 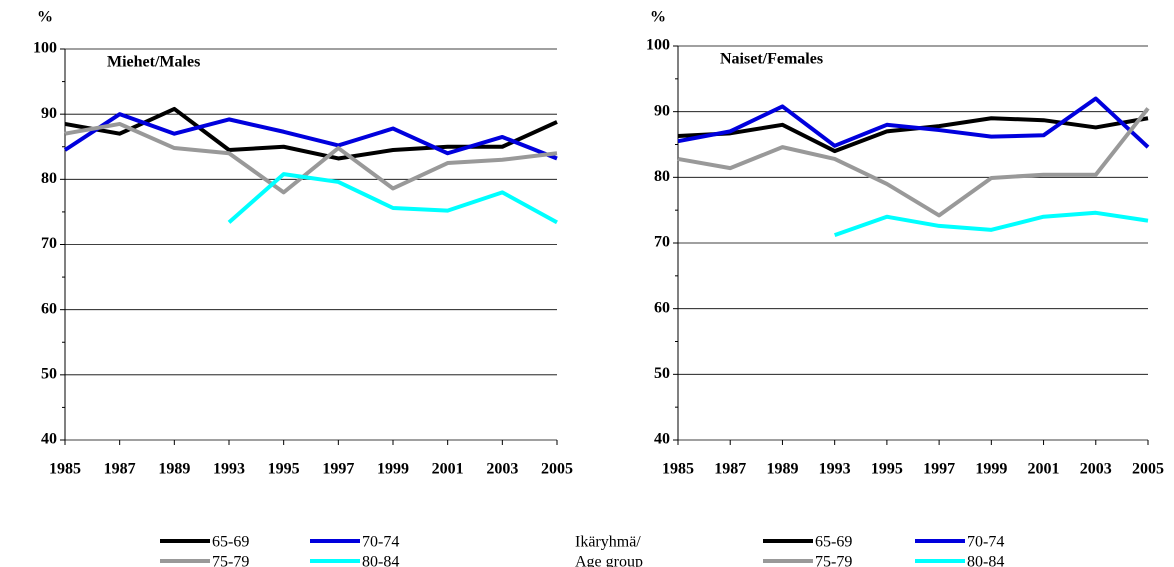 I want to click on legend-title: Age group, so click(x=609, y=560).